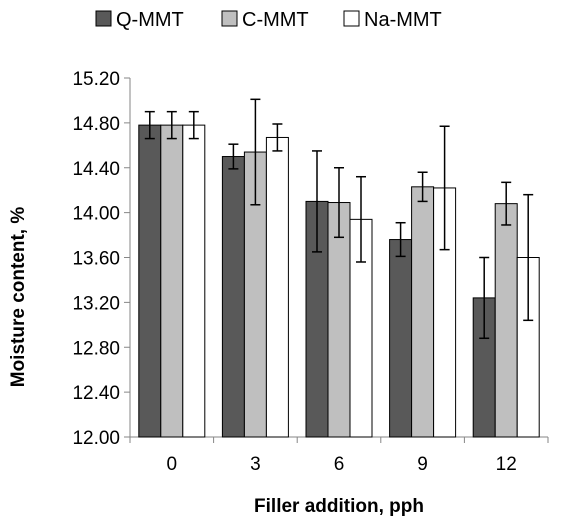 The image size is (565, 527). I want to click on y-tick-label: 12.00, so click(96, 438).